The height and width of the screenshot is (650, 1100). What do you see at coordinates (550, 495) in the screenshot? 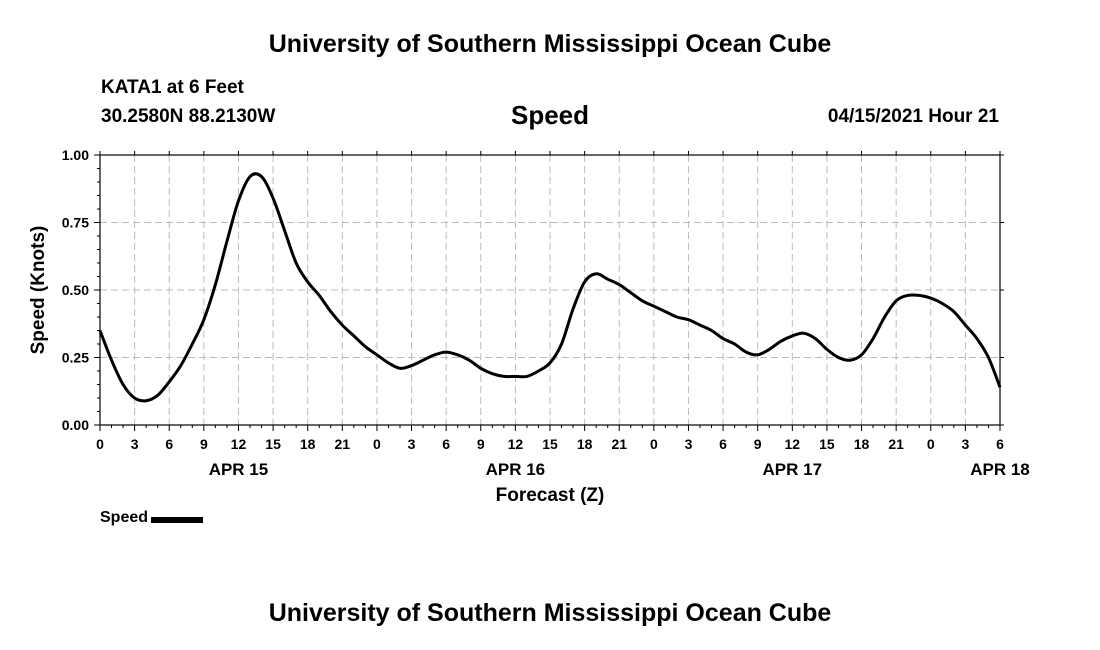
I see `x-axis-title: Forecast (Z)` at bounding box center [550, 495].